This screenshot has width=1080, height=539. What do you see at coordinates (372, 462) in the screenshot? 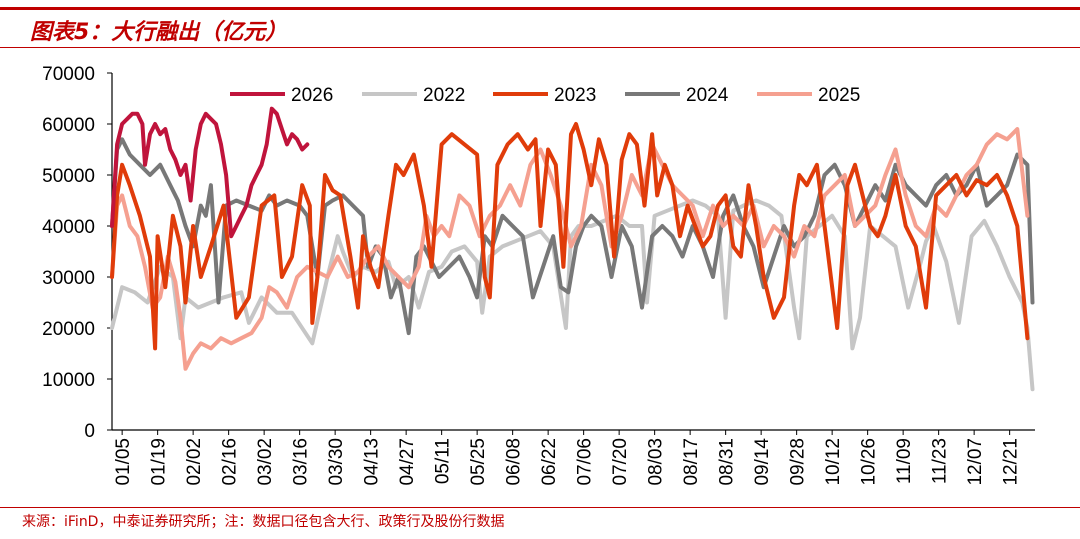
I see `x-tick-label: 04/13` at bounding box center [372, 462].